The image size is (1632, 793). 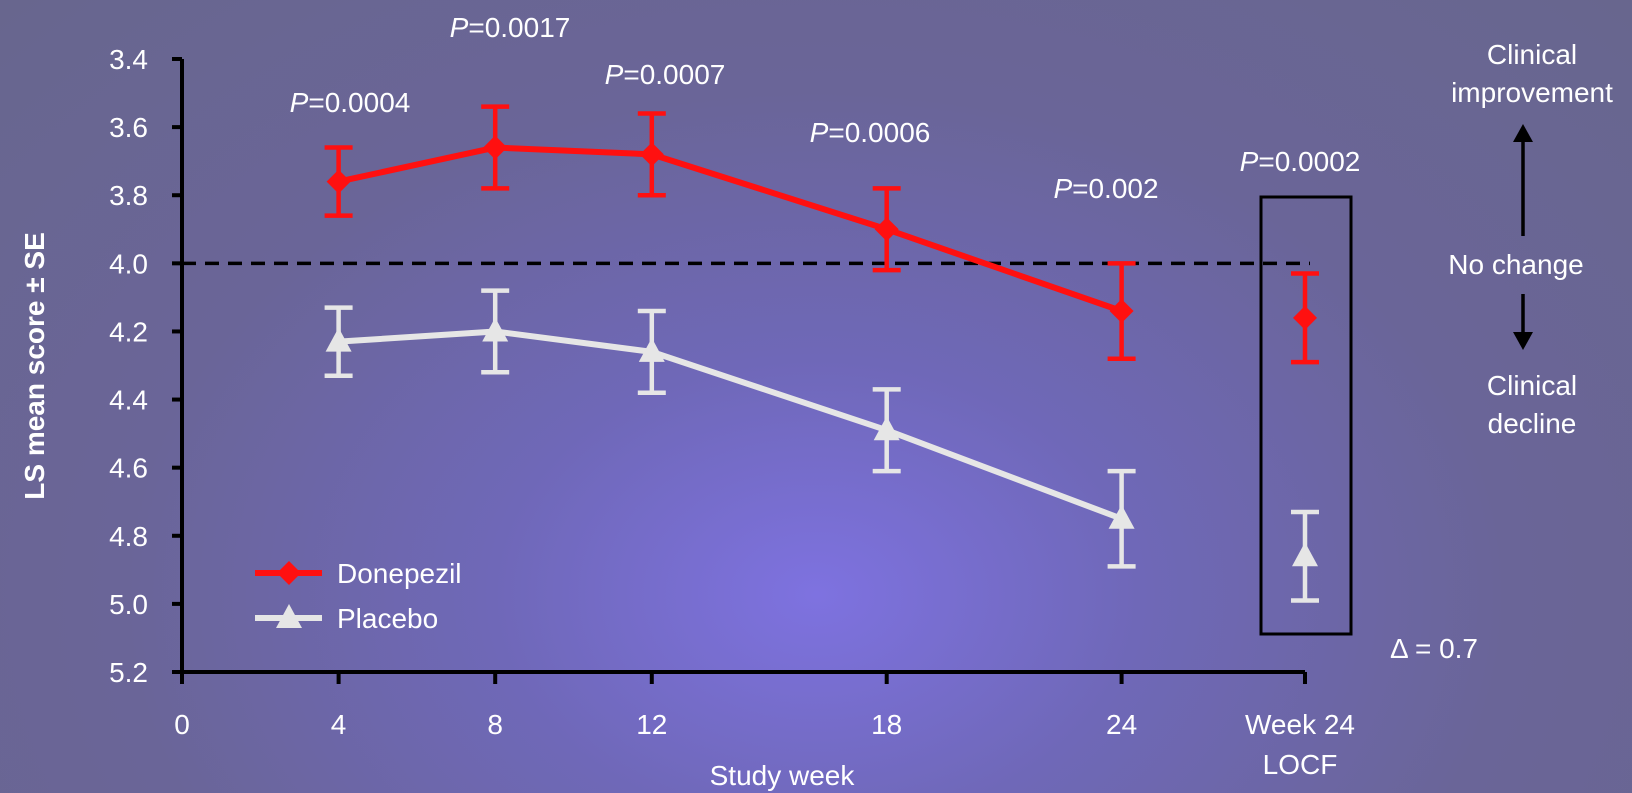 What do you see at coordinates (128, 195) in the screenshot?
I see `y-tick-label: 3.8` at bounding box center [128, 195].